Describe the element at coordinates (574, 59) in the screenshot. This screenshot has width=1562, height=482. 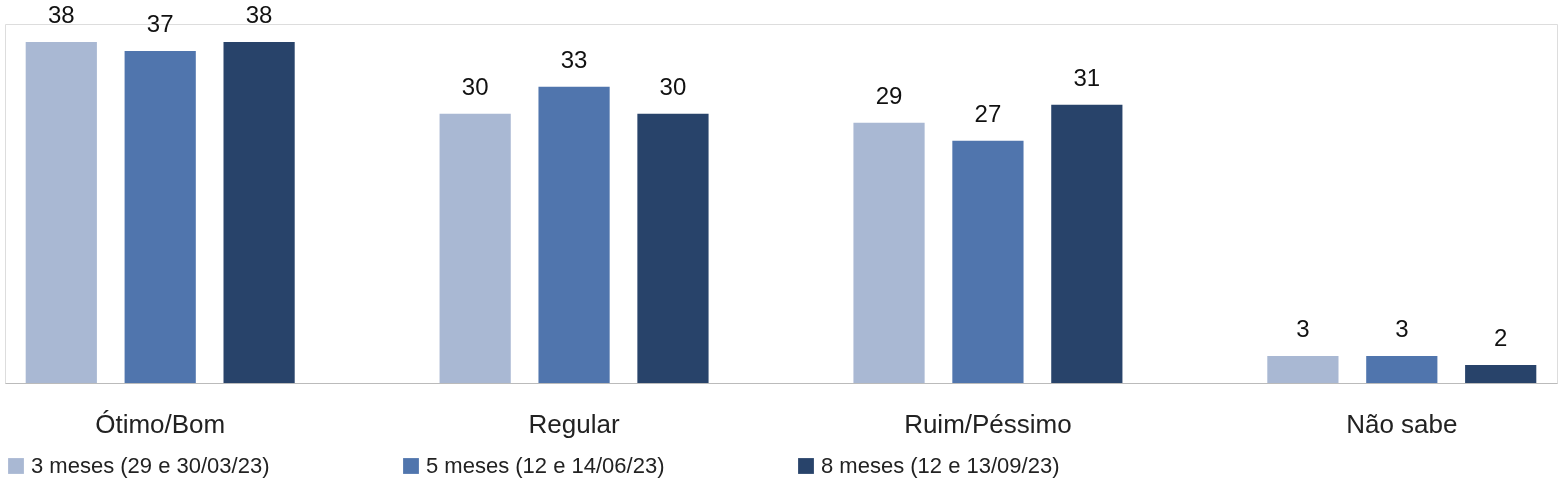
I see `data-label: 33` at that location.